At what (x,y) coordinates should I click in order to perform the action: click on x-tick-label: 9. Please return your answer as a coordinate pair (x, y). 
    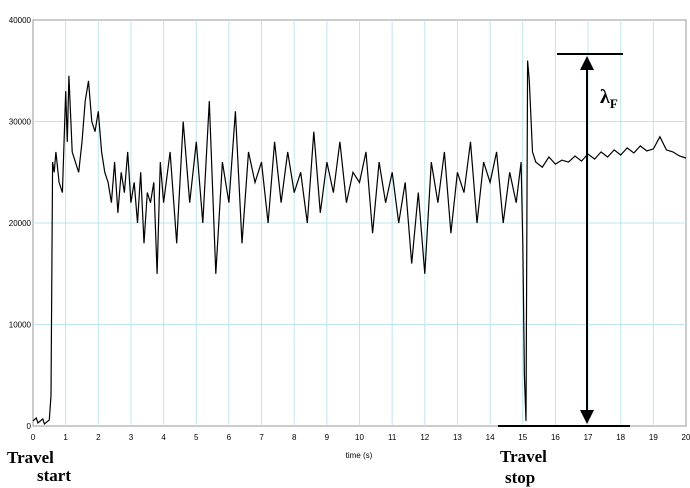
    Looking at the image, I should click on (327, 437).